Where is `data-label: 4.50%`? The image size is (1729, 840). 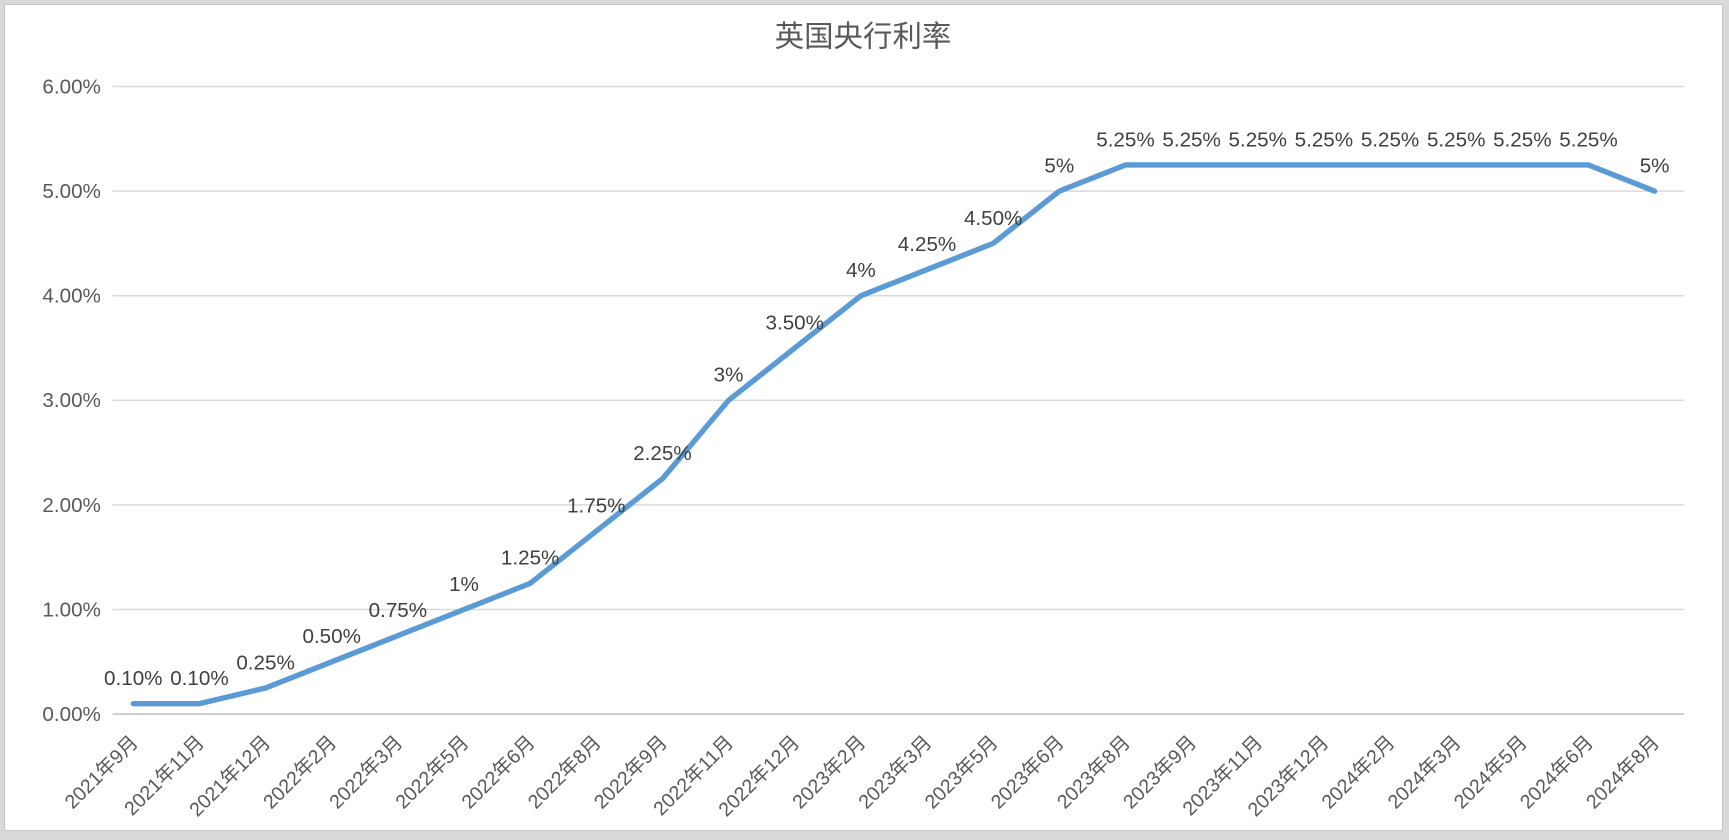 data-label: 4.50% is located at coordinates (993, 218).